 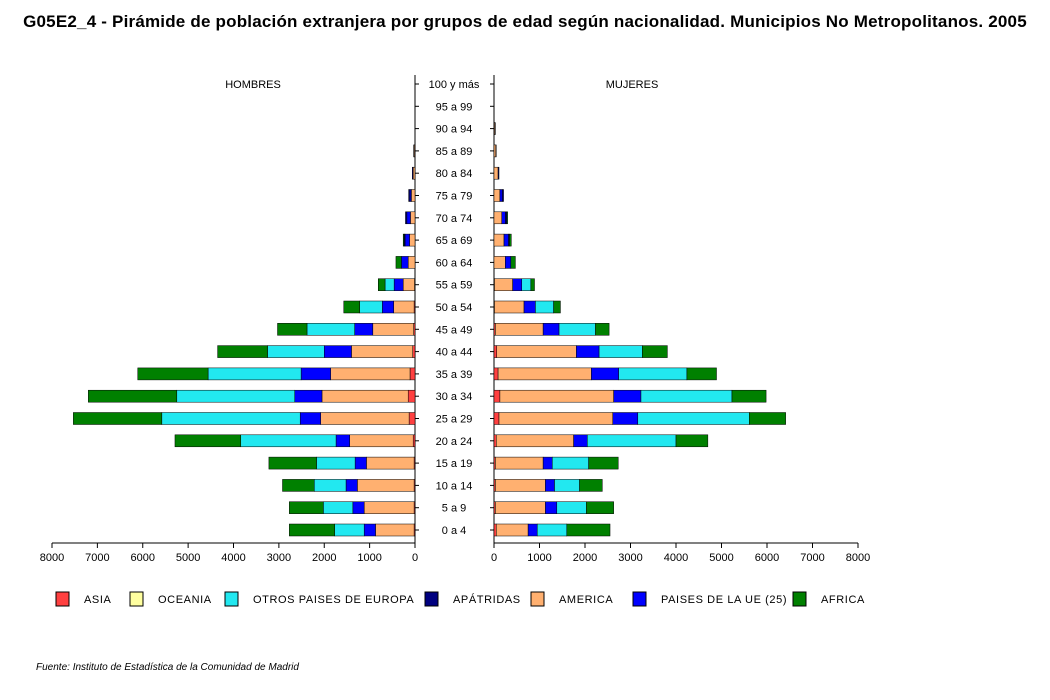 I want to click on left-x-tick-label: 0, so click(x=415, y=558).